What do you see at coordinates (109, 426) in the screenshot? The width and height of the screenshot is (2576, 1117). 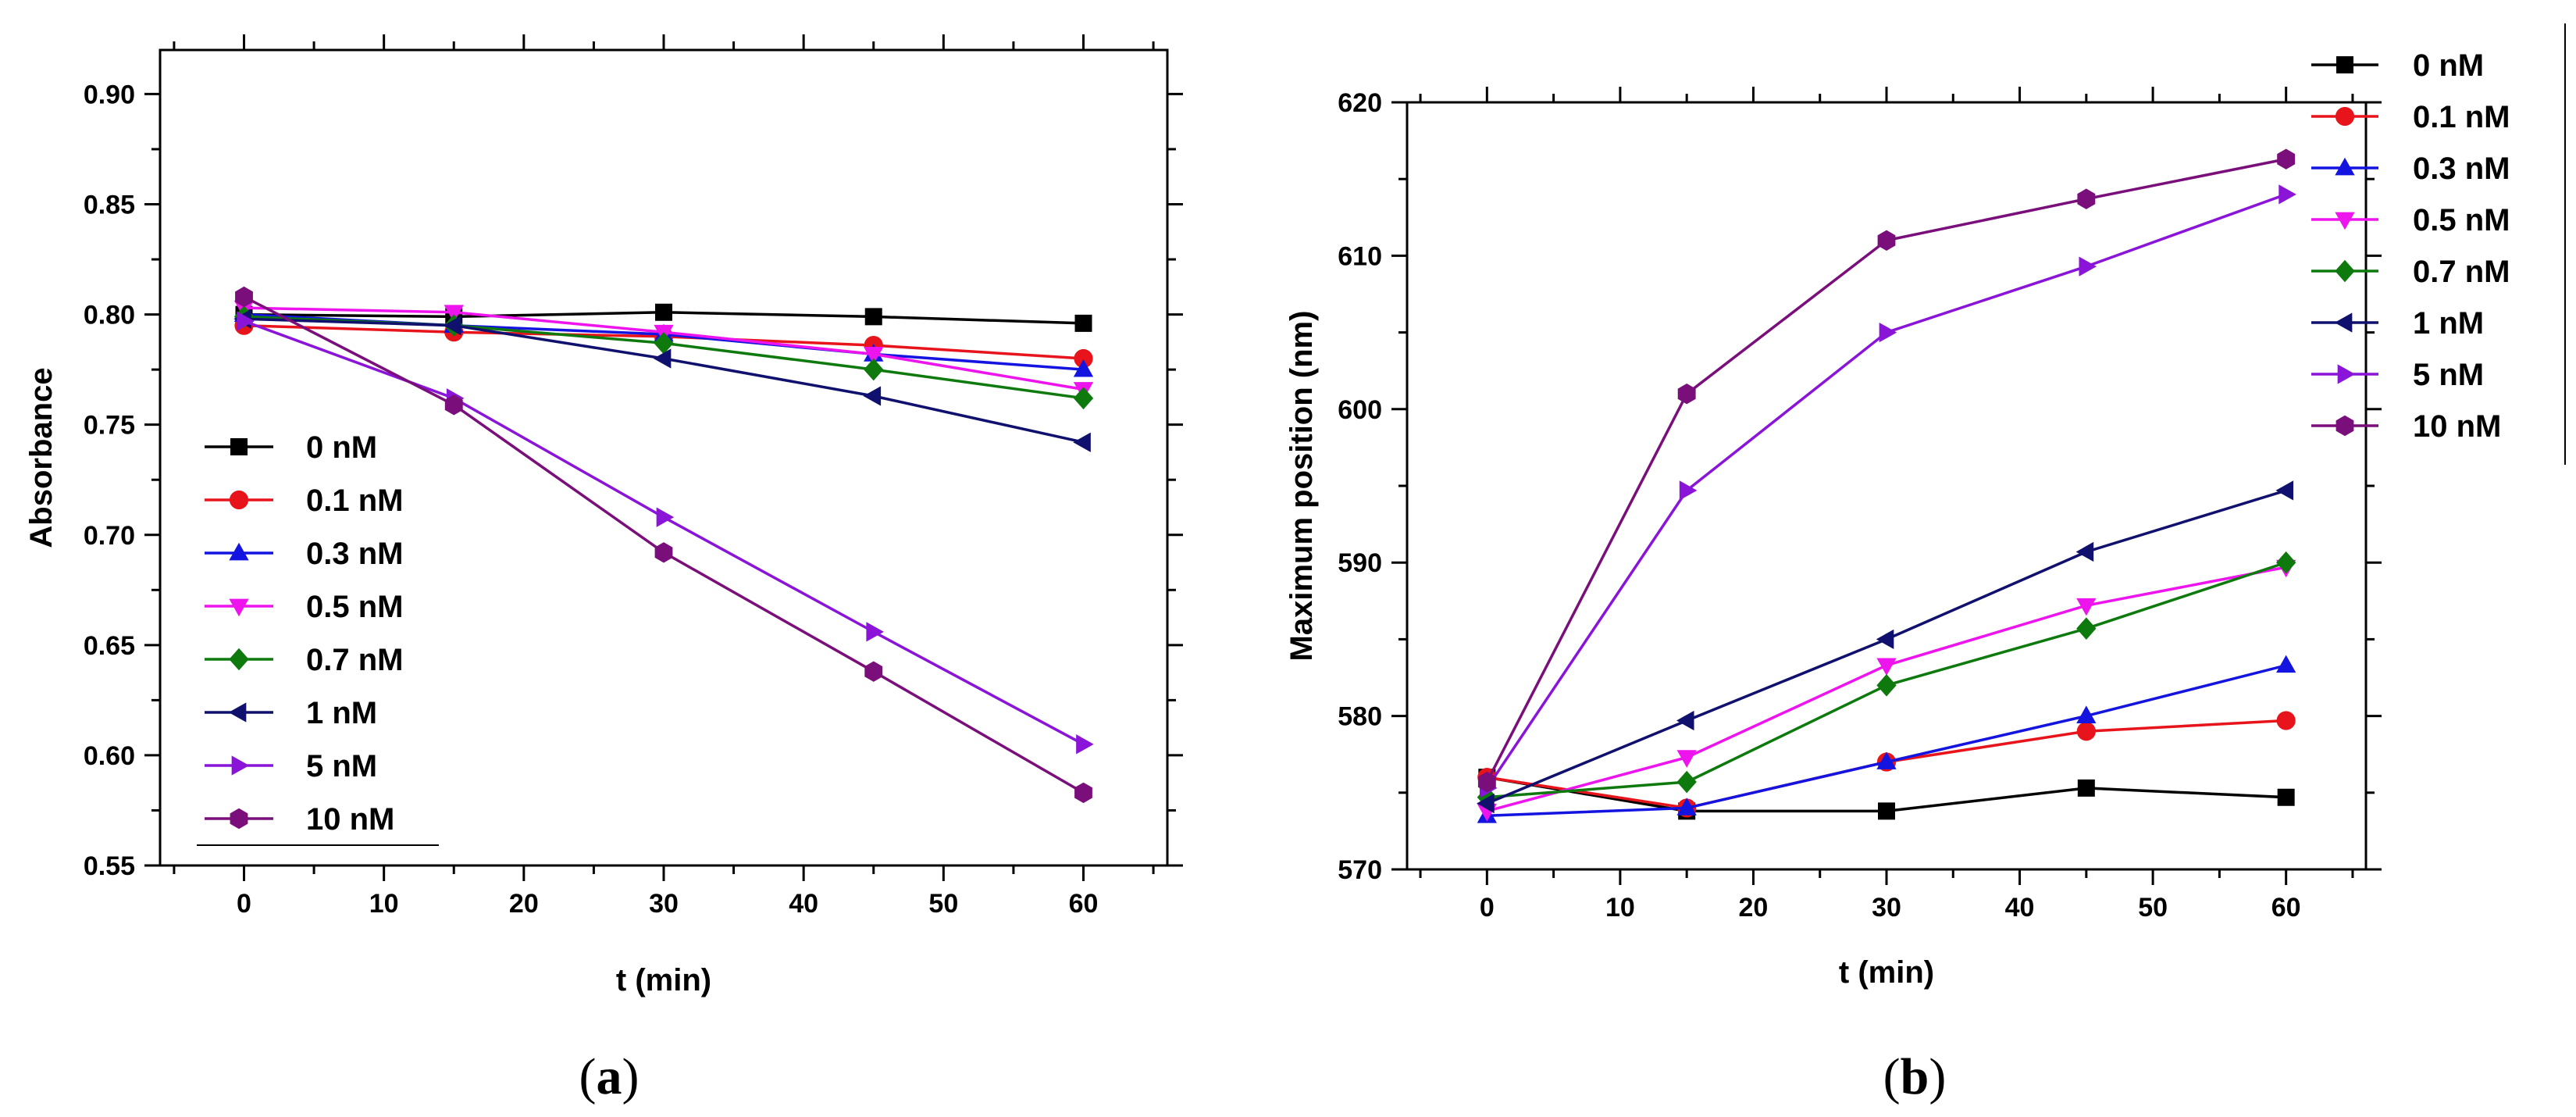 I see `panel-a-y-tick-label-0-75: 0.75` at bounding box center [109, 426].